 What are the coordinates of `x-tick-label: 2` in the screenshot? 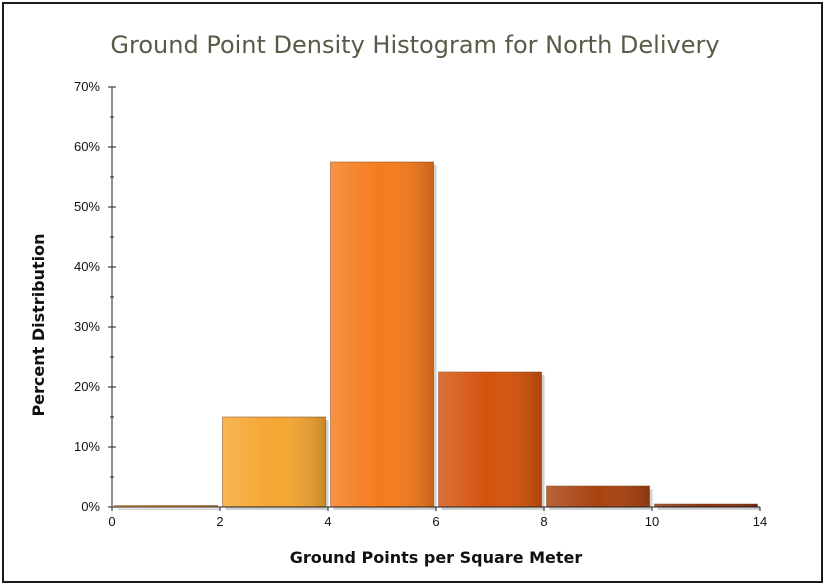 It's located at (219, 521).